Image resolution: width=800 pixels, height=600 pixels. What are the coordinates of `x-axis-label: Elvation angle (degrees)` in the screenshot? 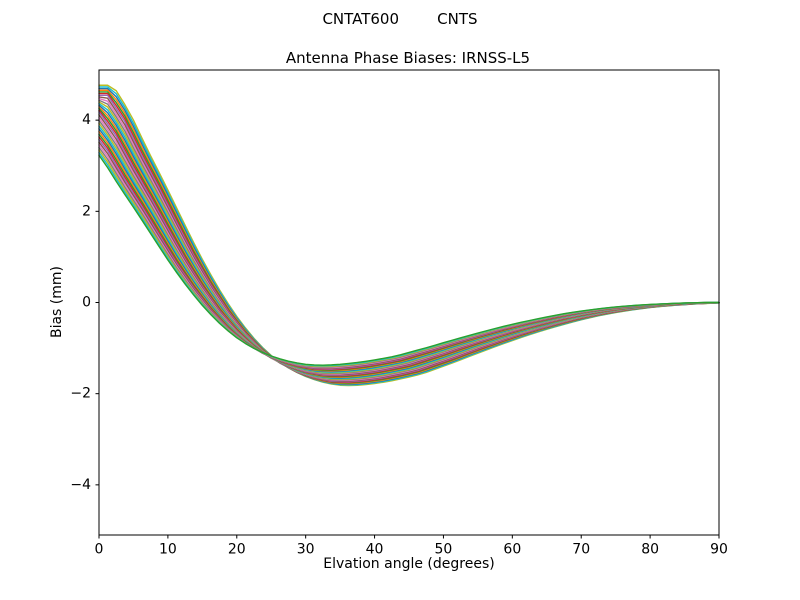 It's located at (409, 564).